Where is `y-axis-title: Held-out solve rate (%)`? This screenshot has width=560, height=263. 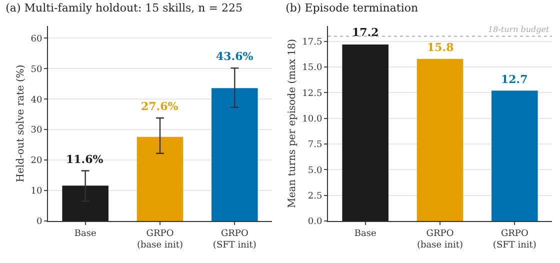 y-axis-title: Held-out solve rate (%) is located at coordinates (21, 123).